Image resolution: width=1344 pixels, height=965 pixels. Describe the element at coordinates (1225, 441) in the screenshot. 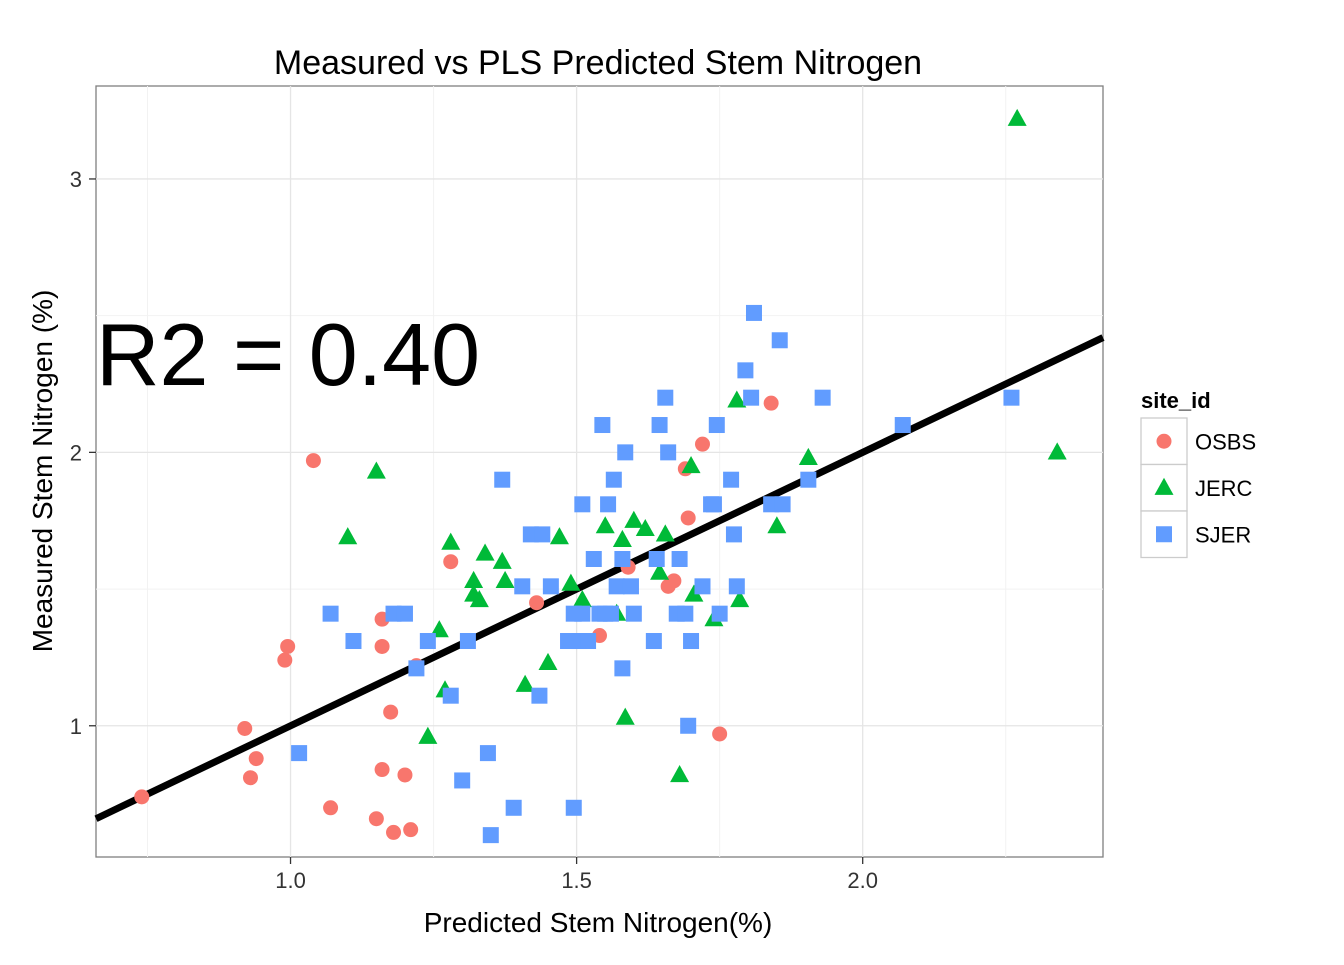

I see `legend-label-osbs: OSBS` at that location.